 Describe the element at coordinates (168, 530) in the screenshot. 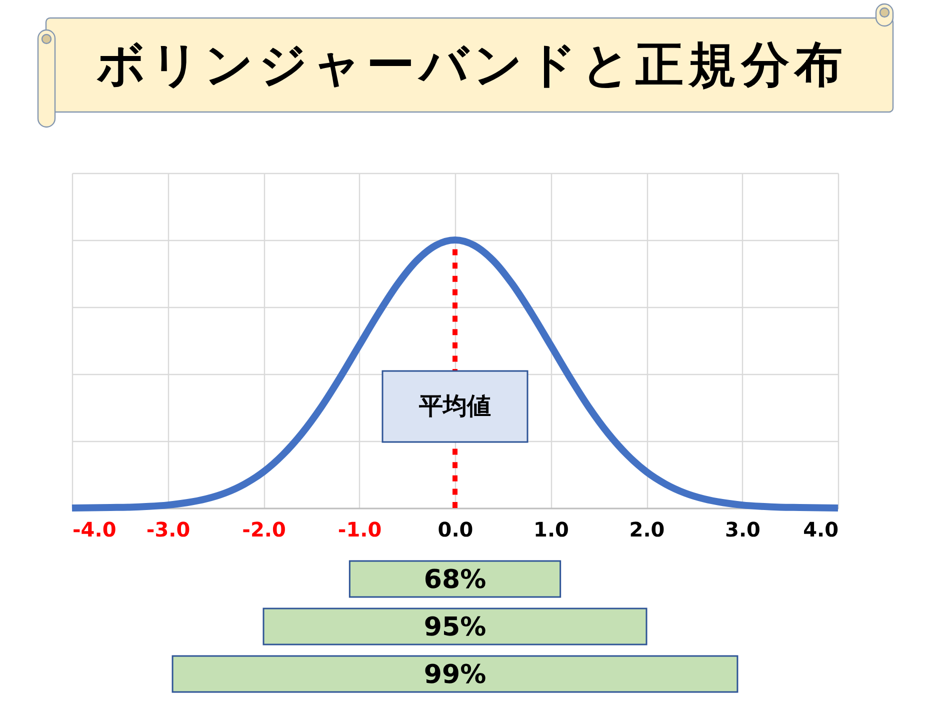

I see `x-tick-label: -3.0` at that location.